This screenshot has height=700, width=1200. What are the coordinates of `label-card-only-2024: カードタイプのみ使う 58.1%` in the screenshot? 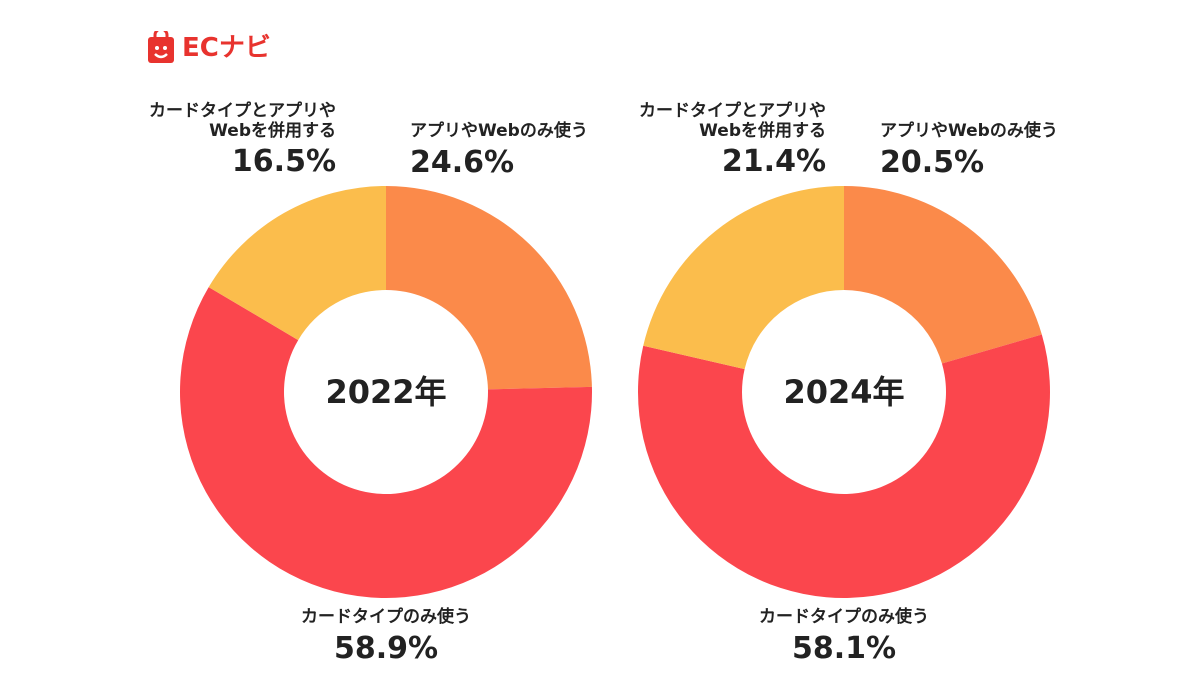 It's located at (844, 636).